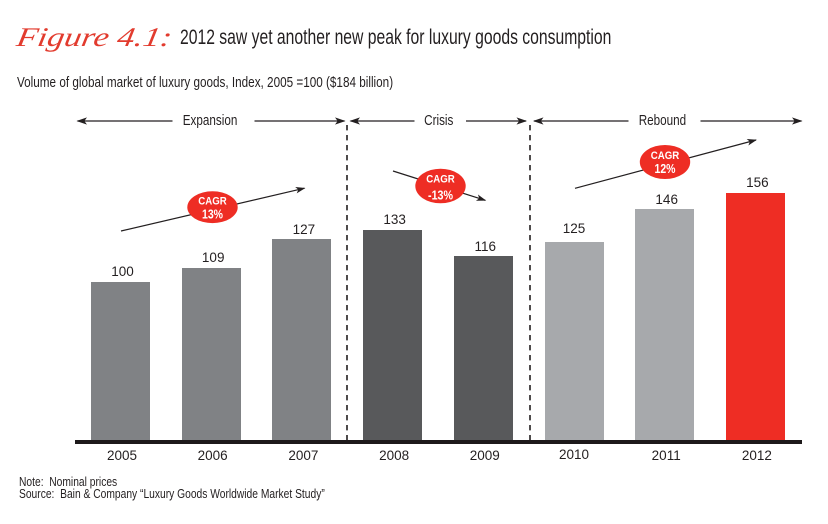 This screenshot has width=828, height=524. Describe the element at coordinates (212, 214) in the screenshot. I see `svg-text: 13%` at that location.